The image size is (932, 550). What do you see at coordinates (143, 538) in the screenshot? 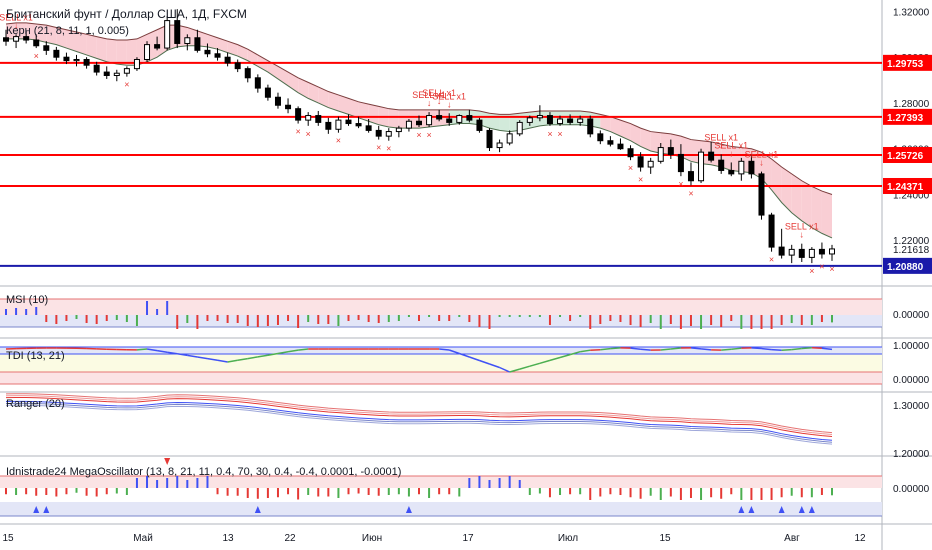
I see `time-tick-label: Май` at bounding box center [143, 538].